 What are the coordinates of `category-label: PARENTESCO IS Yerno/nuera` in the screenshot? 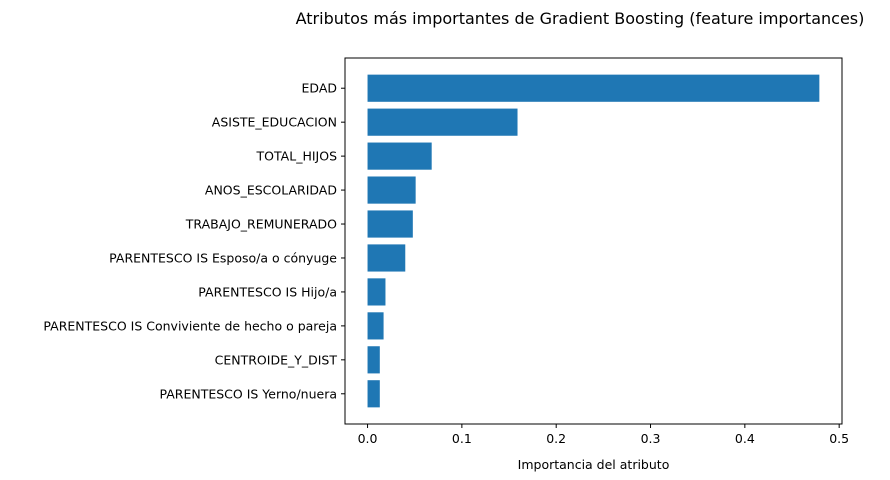 It's located at (248, 393).